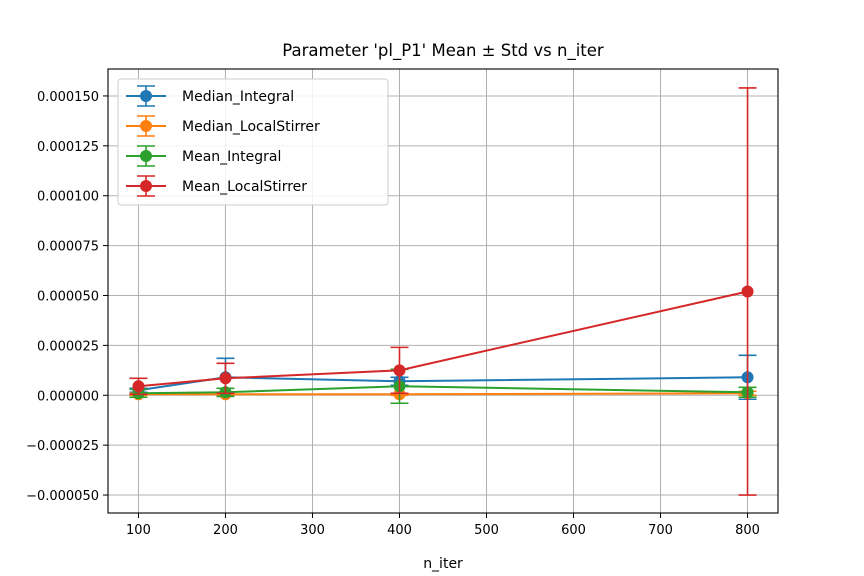 The image size is (864, 576). What do you see at coordinates (443, 51) in the screenshot?
I see `chart-title: Parameter 'pl_P1' Mean ± Std vs n_iter` at bounding box center [443, 51].